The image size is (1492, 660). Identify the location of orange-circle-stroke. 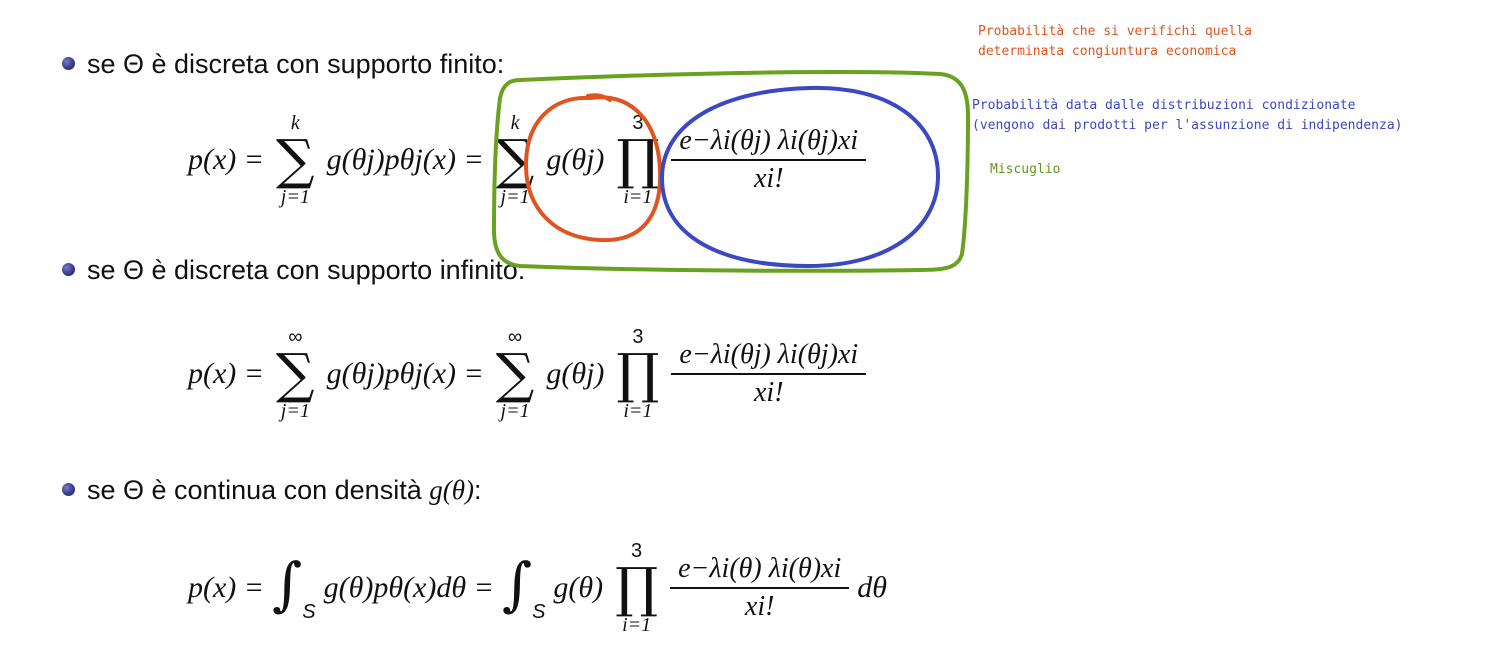
(593, 168).